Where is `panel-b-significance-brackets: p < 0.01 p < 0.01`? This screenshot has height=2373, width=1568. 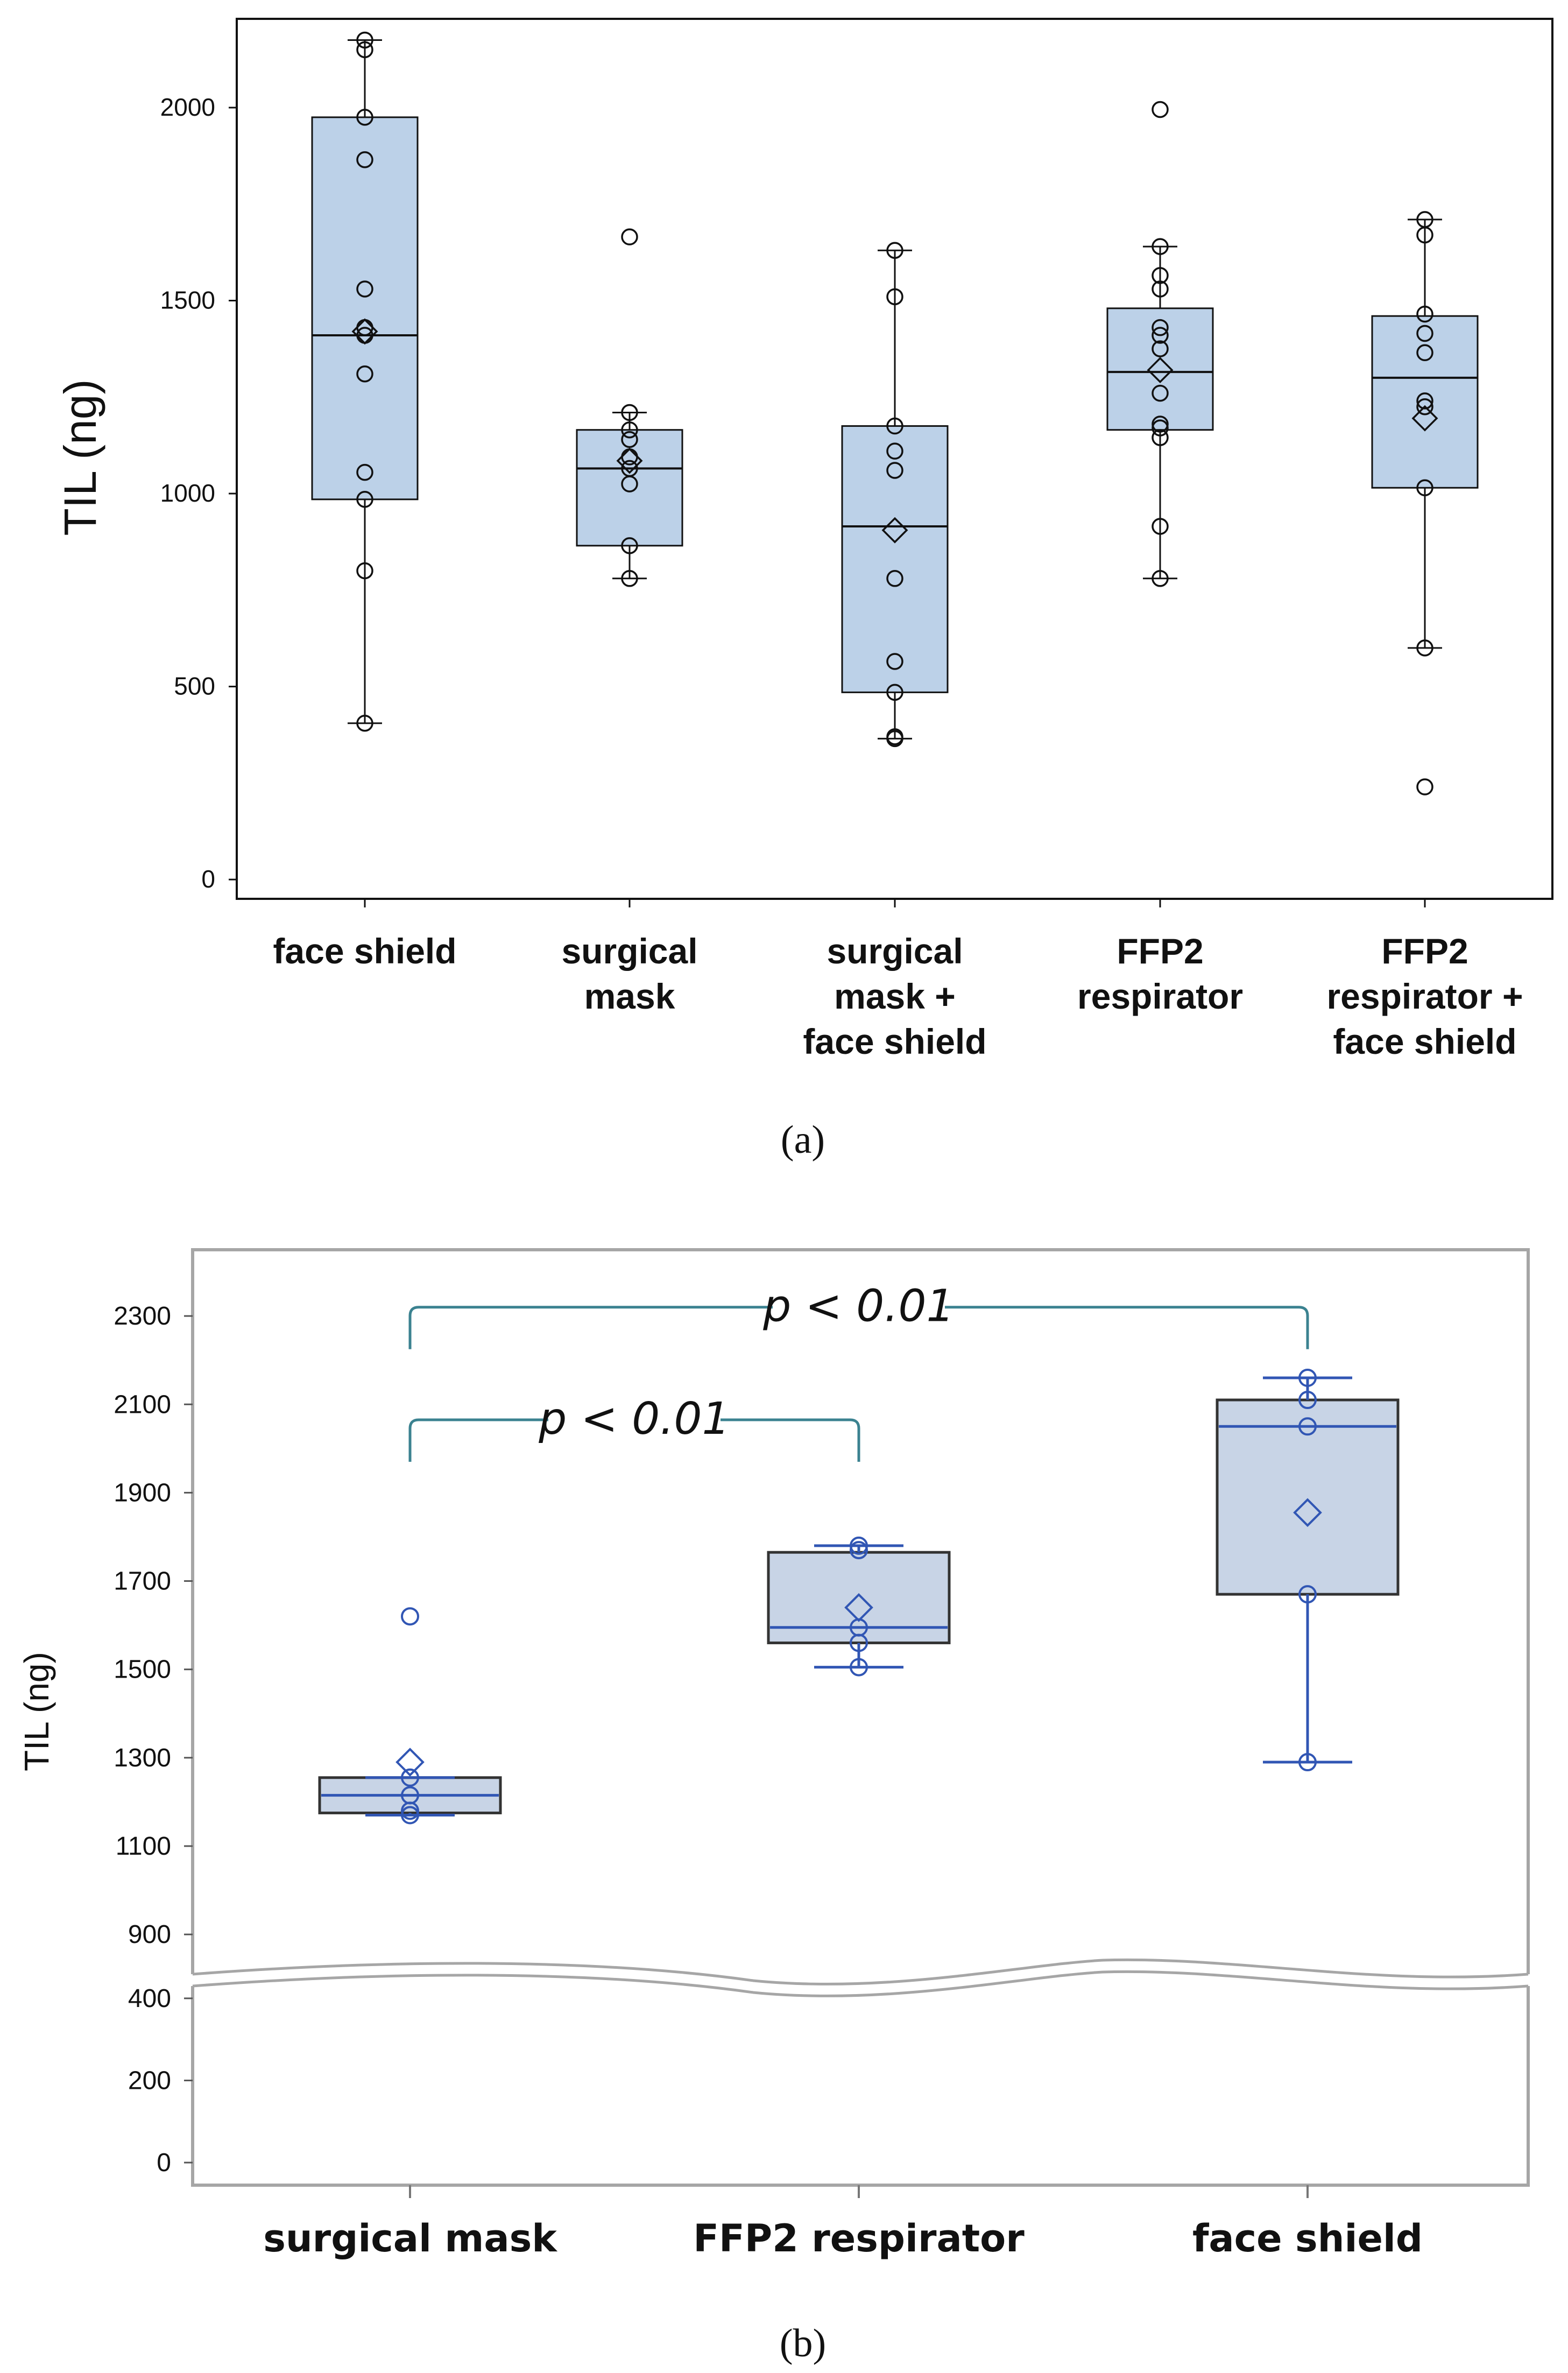 panel-b-significance-brackets: p < 0.01 p < 0.01 is located at coordinates (858, 1371).